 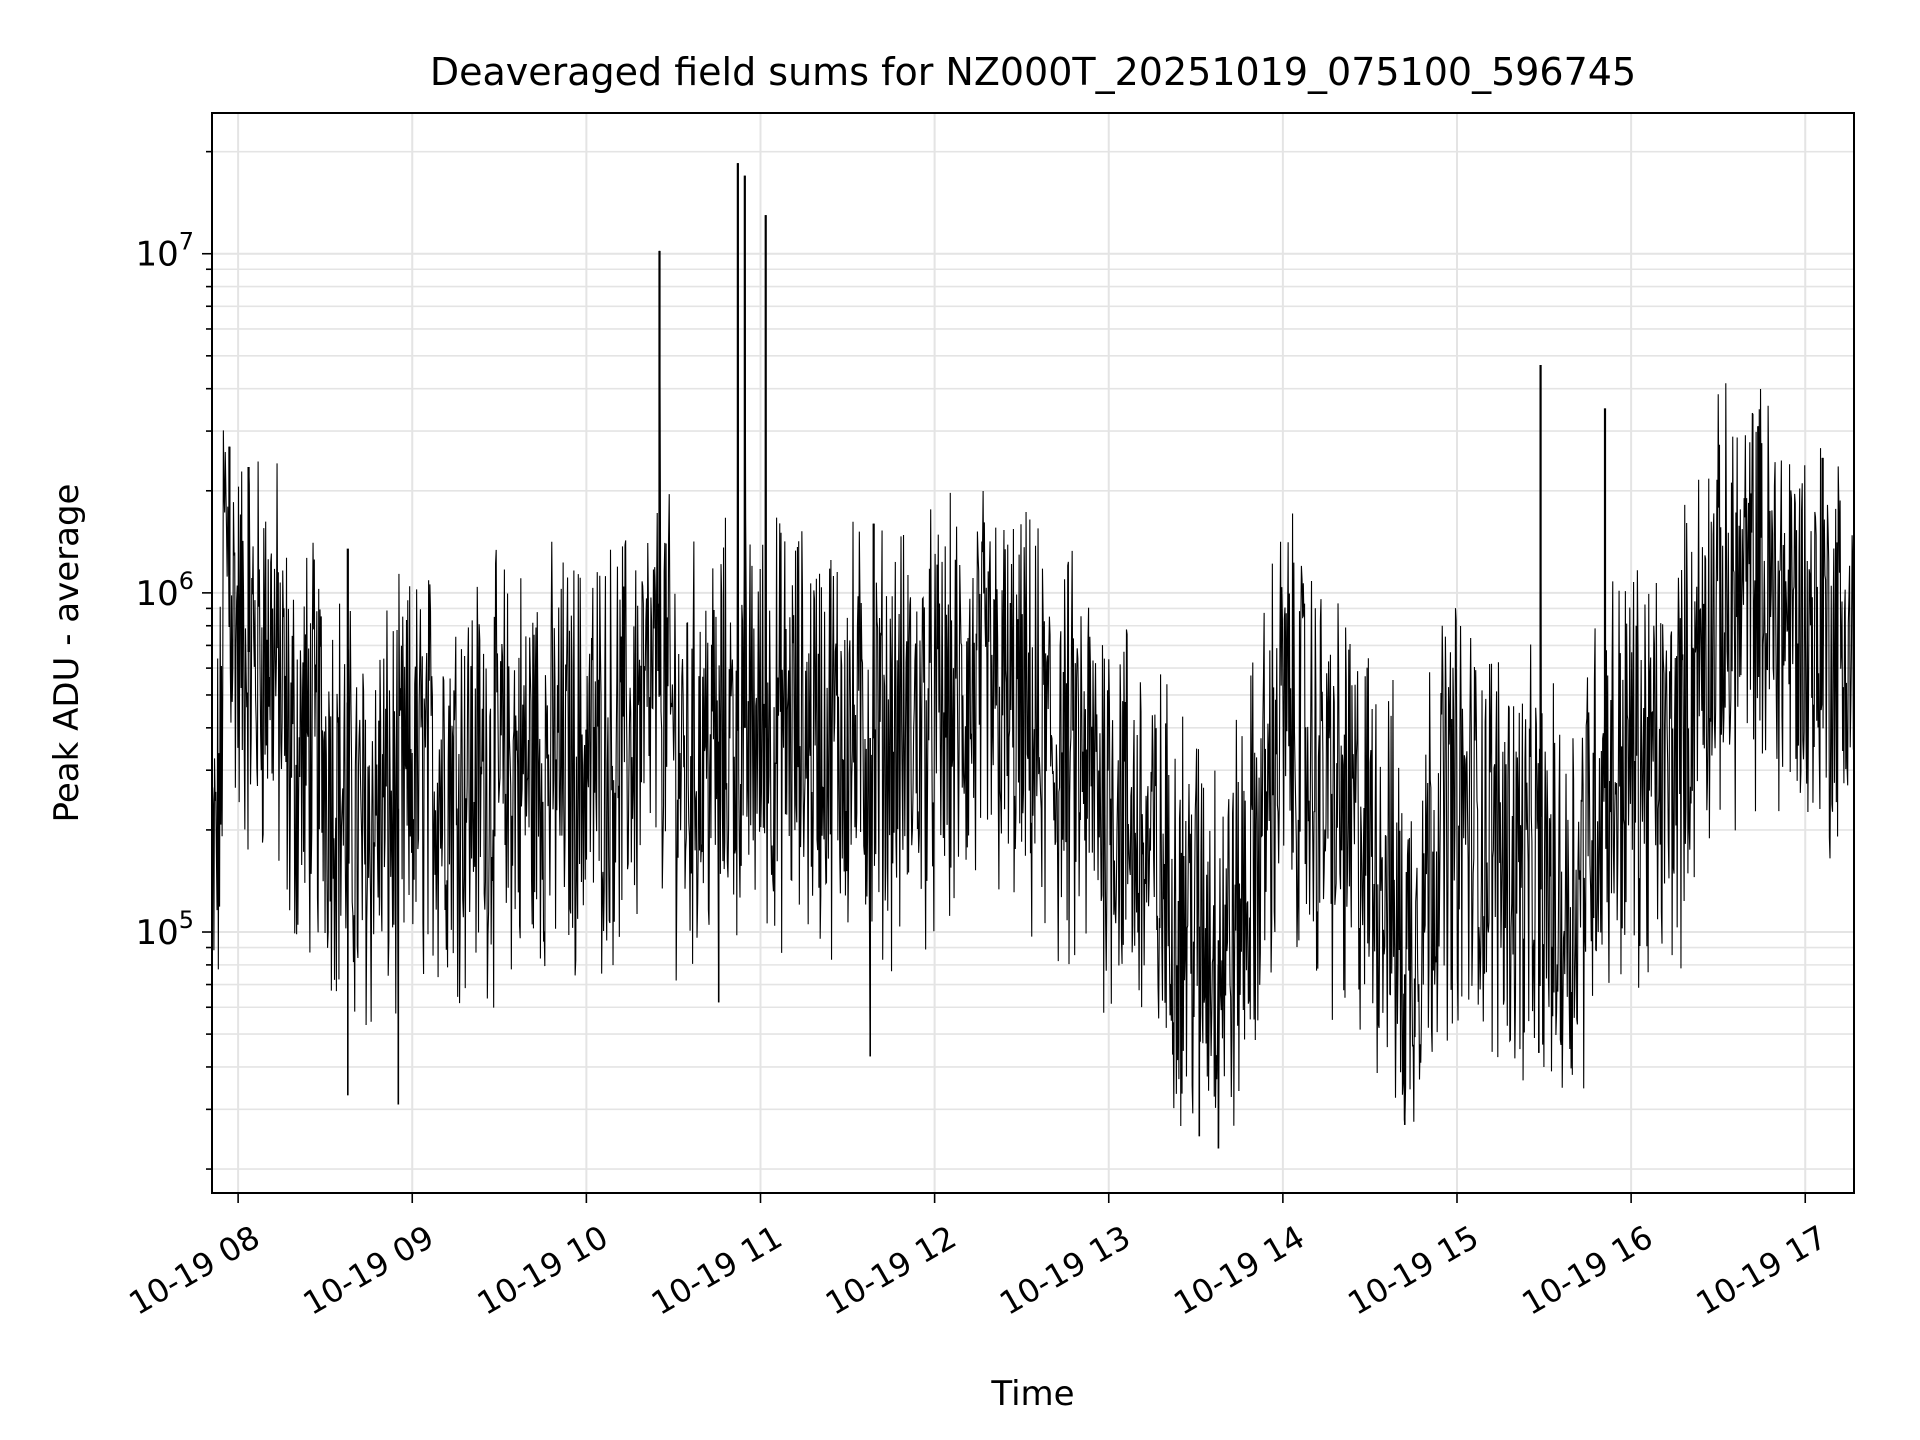 What do you see at coordinates (164, 251) in the screenshot?
I see `y-tick-label: 10⁷` at bounding box center [164, 251].